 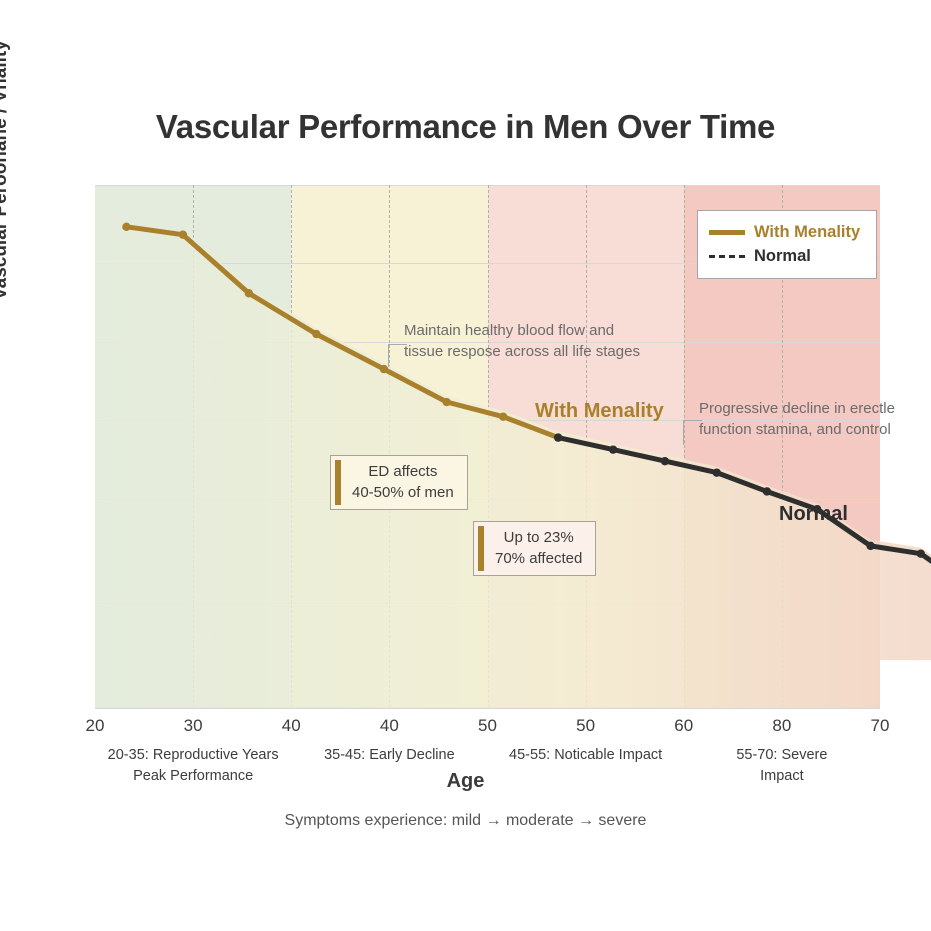 I want to click on y-axis-title: Vascular Peroonane / Vñality, so click(x=5, y=170).